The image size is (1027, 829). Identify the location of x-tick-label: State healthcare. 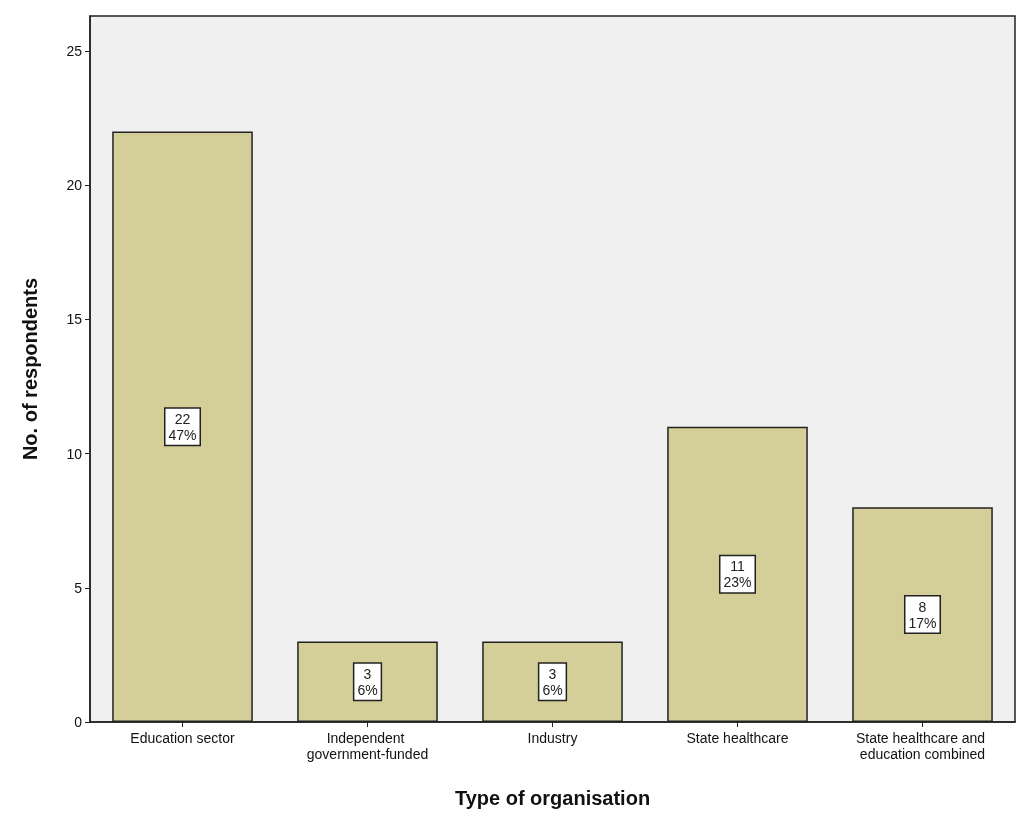
(737, 738).